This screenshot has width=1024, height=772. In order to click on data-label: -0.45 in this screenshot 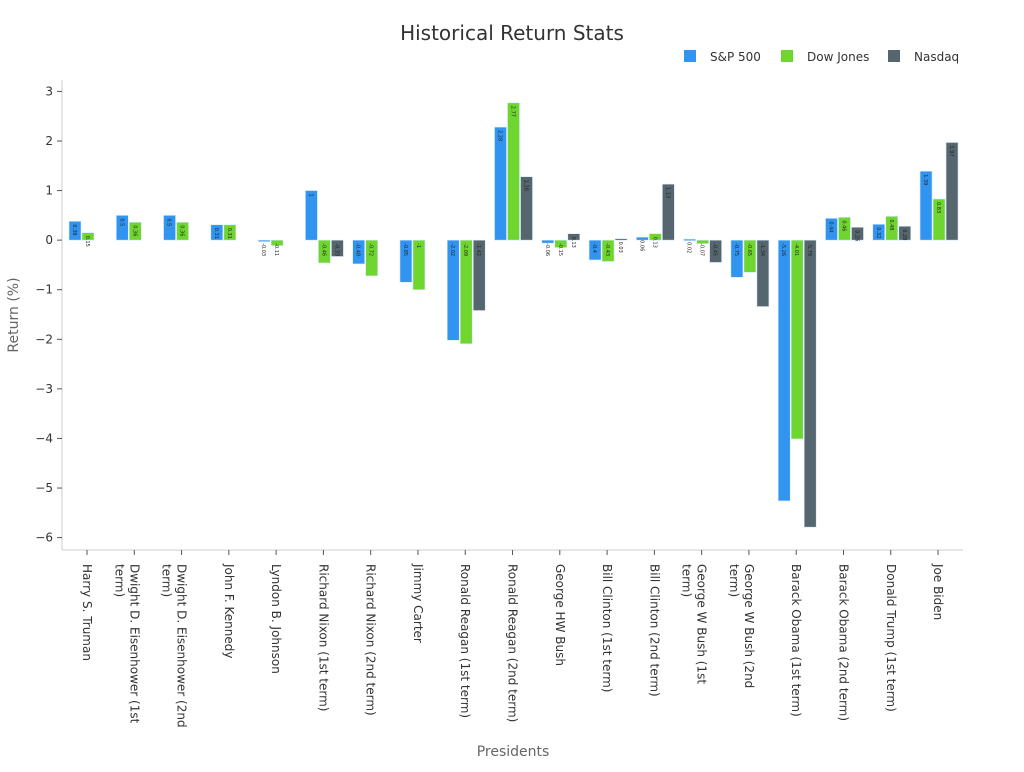, I will do `click(715, 249)`.